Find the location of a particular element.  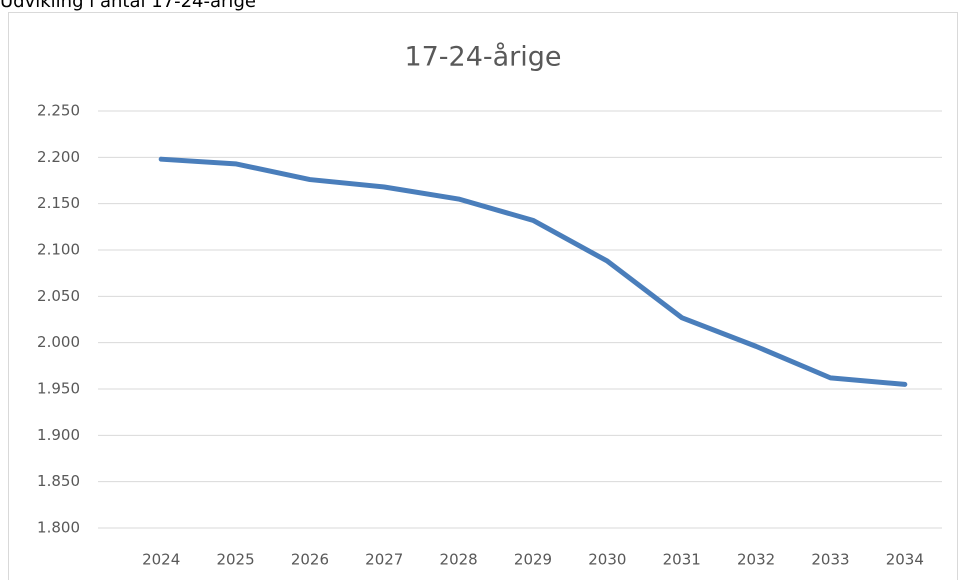

y-tick-label: 2.150 is located at coordinates (58, 203).